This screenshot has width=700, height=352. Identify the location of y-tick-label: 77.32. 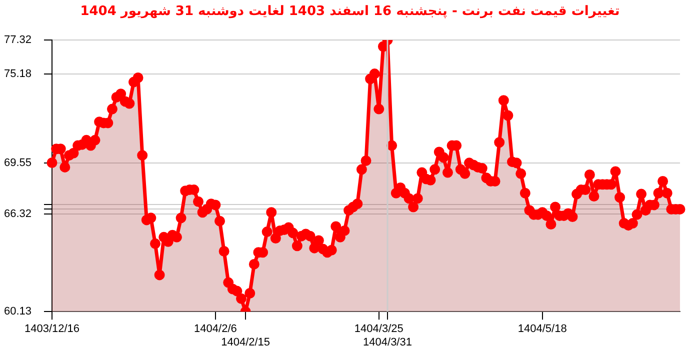
(18, 40).